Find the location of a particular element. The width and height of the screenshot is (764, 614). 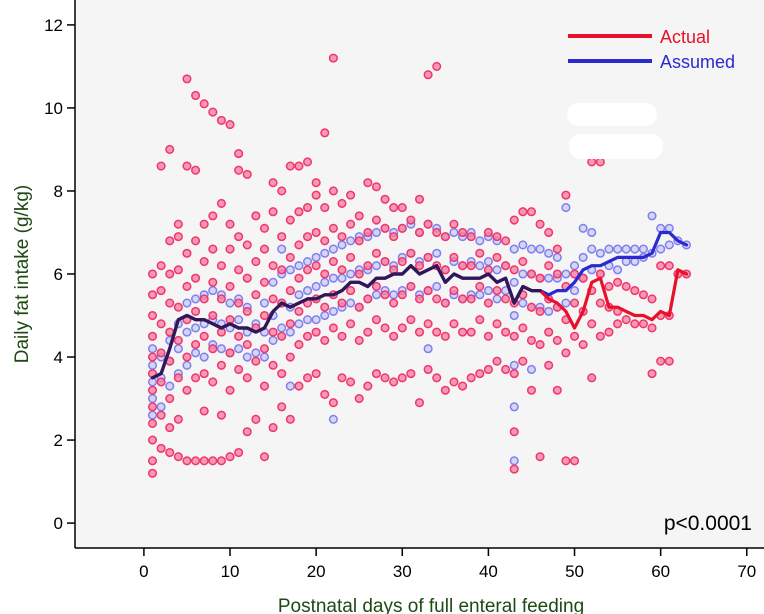

x-tick-label: 60 is located at coordinates (660, 571).